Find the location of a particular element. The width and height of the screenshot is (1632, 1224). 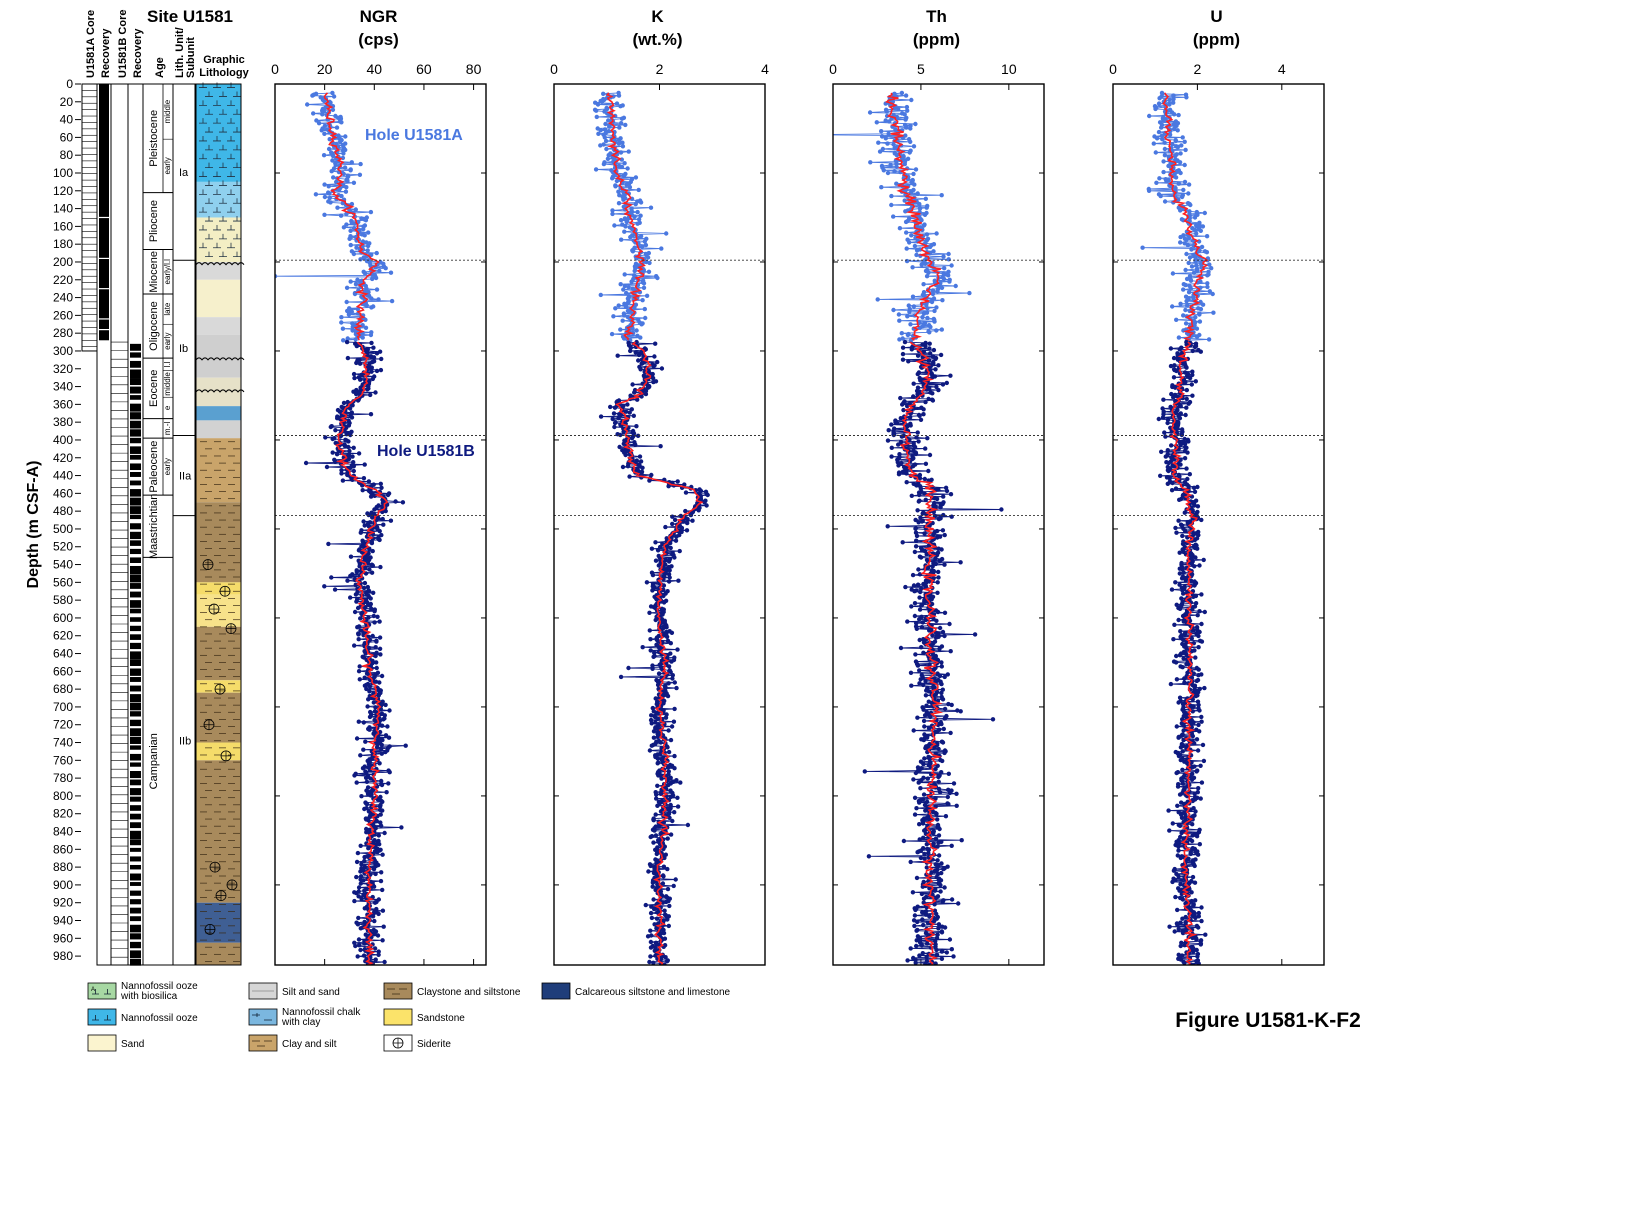

lith-unit-label: Ia is located at coordinates (184, 173).